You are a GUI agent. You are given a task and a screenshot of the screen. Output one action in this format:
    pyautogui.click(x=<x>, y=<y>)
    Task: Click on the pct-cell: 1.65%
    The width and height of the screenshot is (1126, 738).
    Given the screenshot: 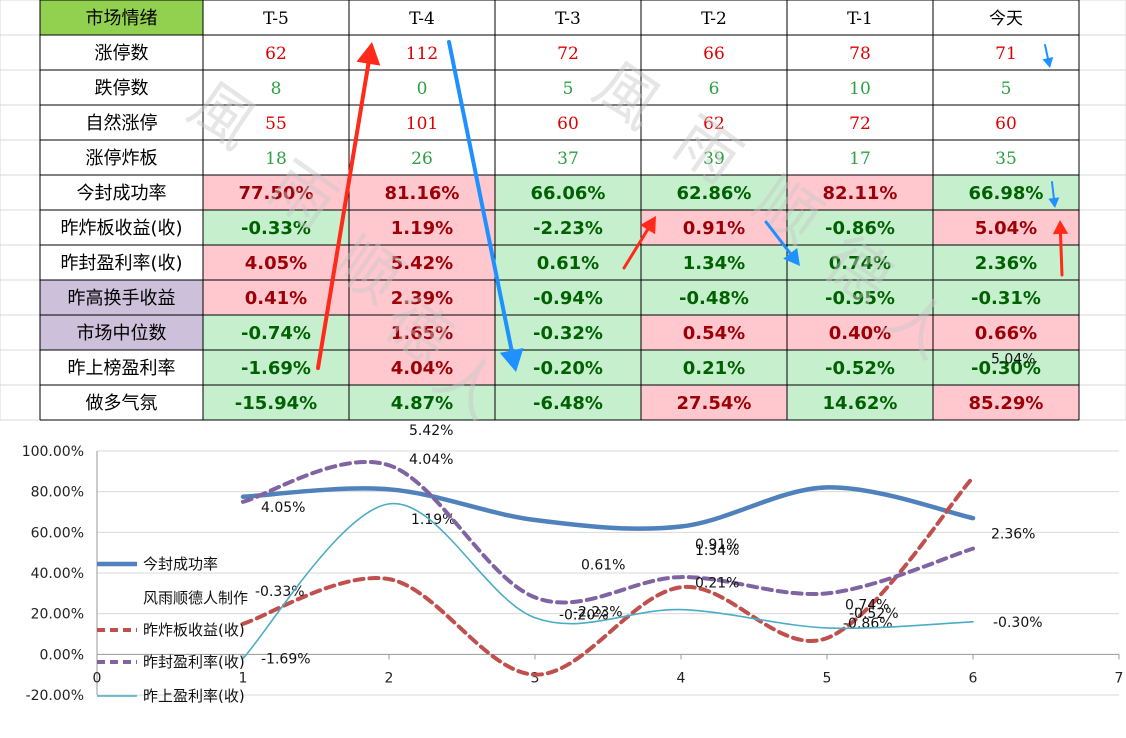 What is the action you would take?
    pyautogui.click(x=422, y=333)
    